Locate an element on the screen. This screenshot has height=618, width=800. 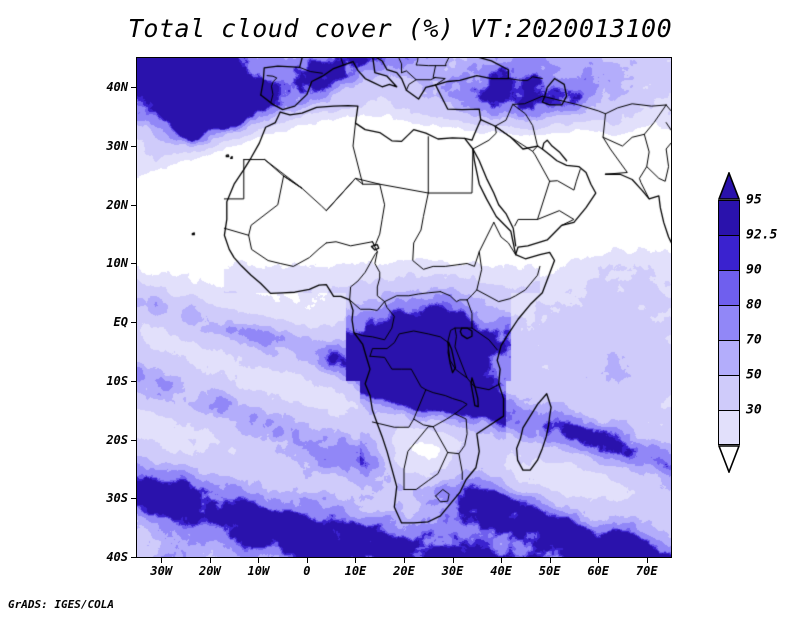
y-axis-label: 20S is located at coordinates (117, 439).